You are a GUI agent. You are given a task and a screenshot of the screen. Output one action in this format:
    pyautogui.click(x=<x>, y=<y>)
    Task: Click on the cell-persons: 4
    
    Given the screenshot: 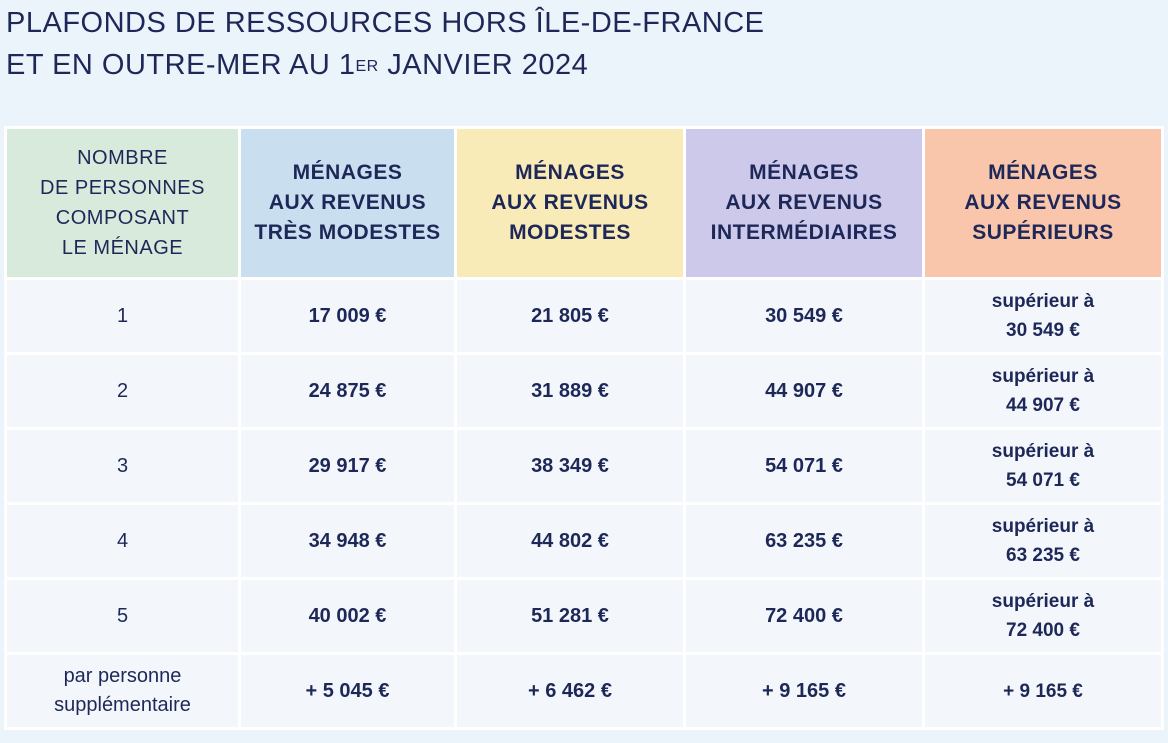 What is the action you would take?
    pyautogui.click(x=122, y=541)
    